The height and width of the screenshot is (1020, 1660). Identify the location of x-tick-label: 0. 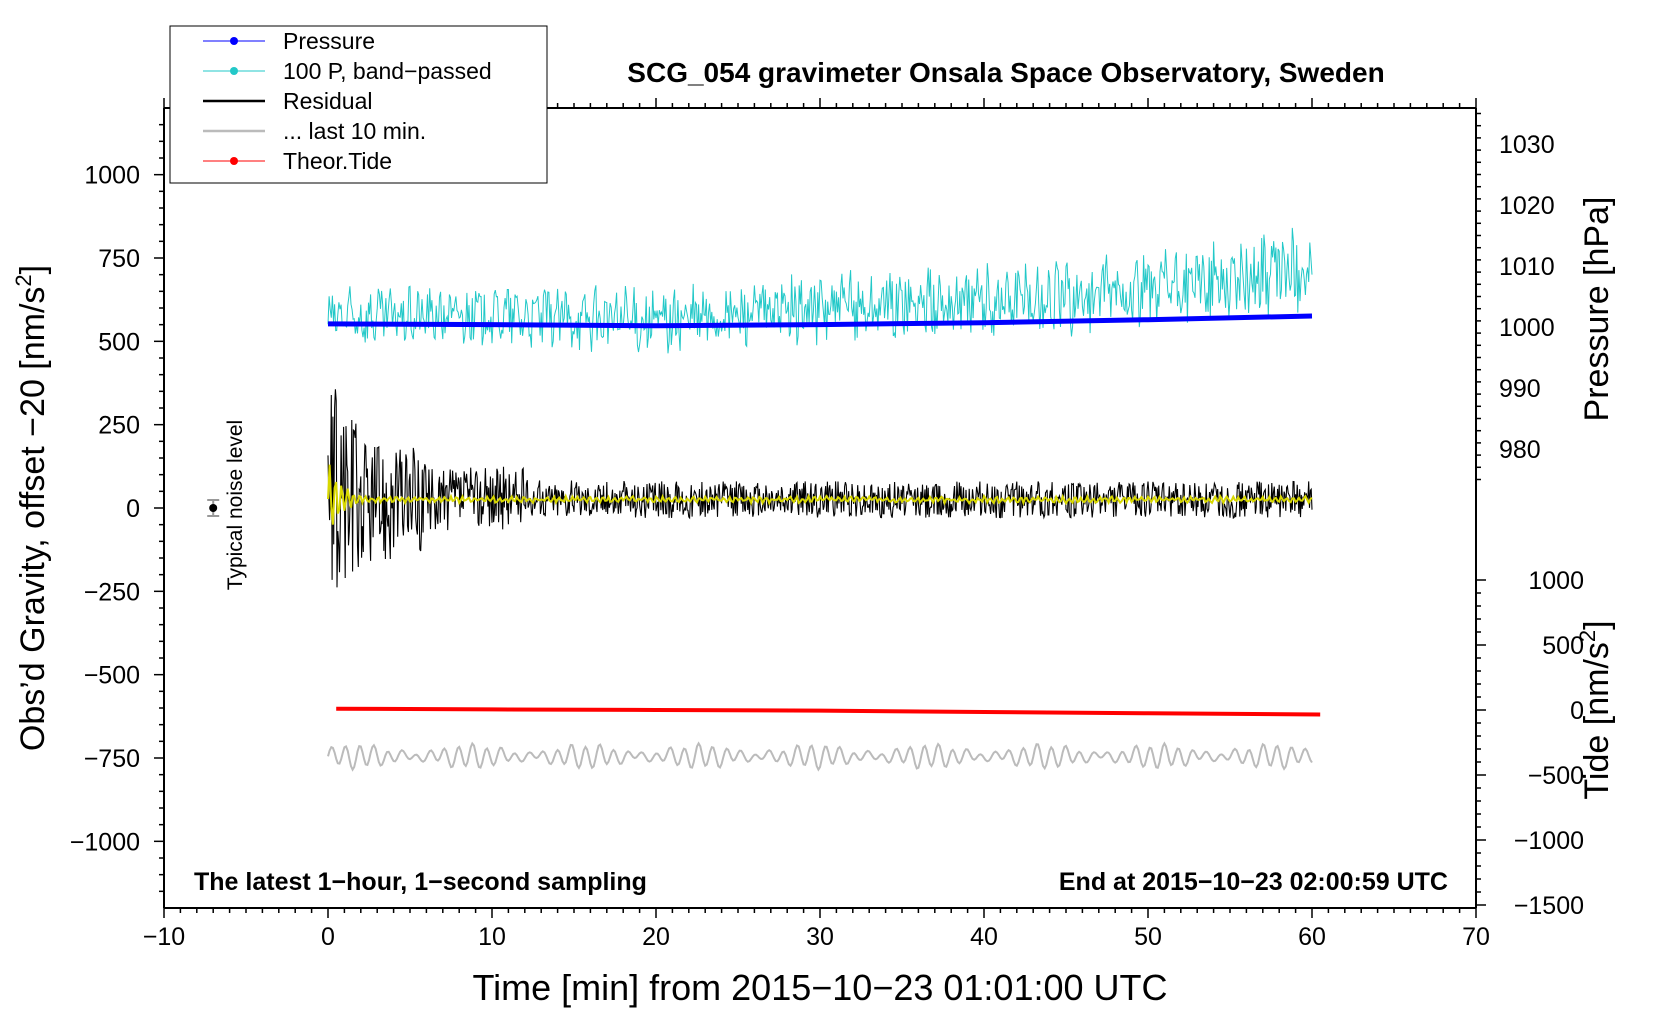
(328, 937).